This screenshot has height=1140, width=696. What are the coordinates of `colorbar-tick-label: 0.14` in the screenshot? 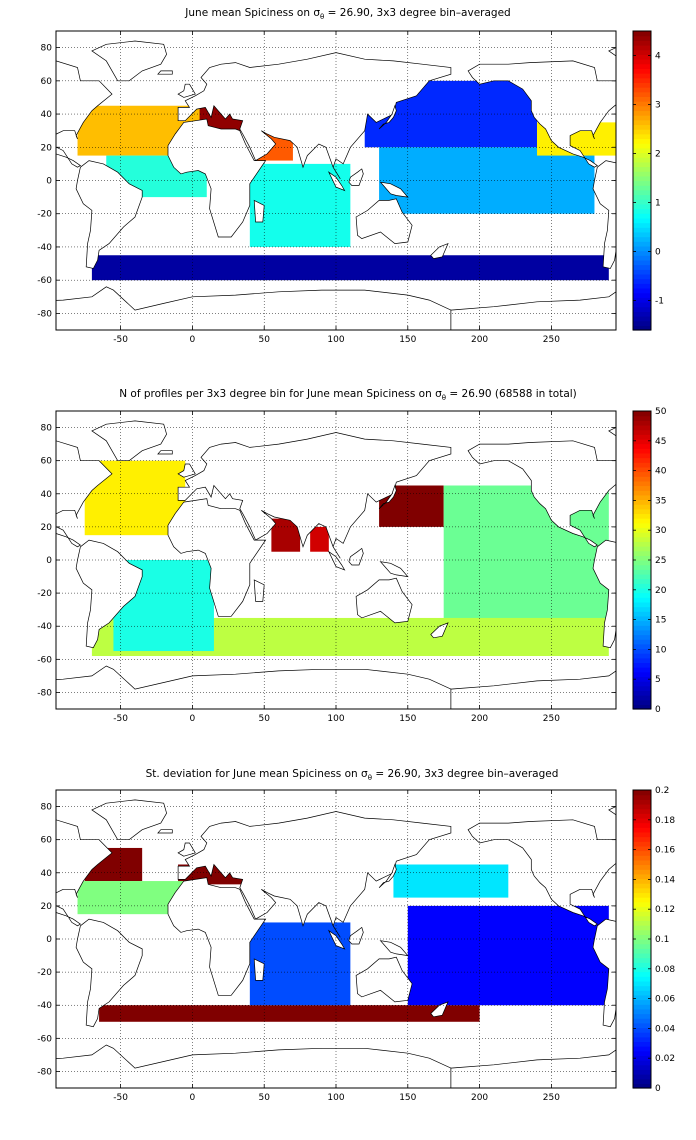 It's located at (665, 880).